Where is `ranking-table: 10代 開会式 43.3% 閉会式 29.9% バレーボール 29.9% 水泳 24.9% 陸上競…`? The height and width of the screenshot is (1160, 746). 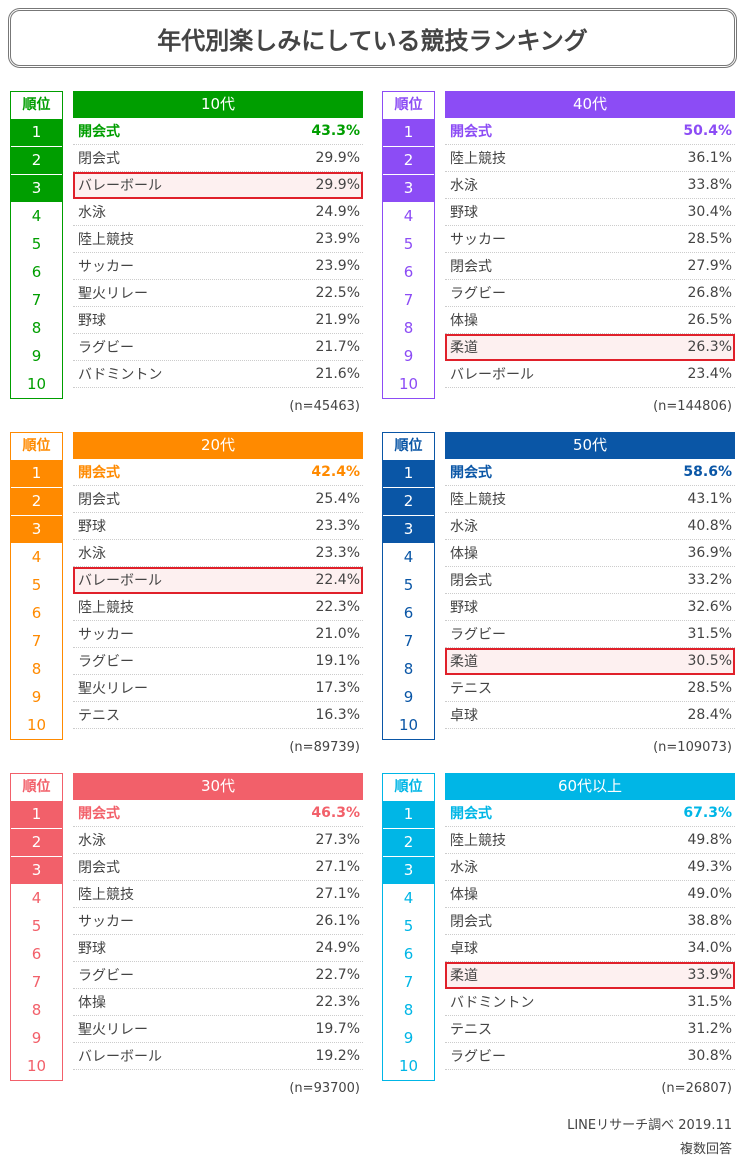 ranking-table: 10代 開会式 43.3% 閉会式 29.9% バレーボール 29.9% 水泳 24.9% 陸上競… is located at coordinates (218, 239).